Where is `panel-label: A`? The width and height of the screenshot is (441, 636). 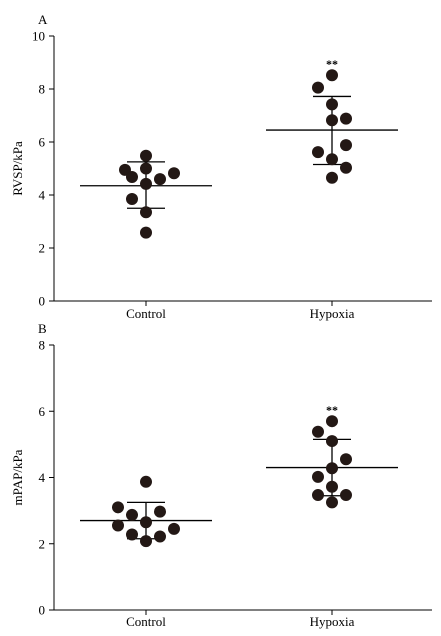
panel-label: A is located at coordinates (43, 19).